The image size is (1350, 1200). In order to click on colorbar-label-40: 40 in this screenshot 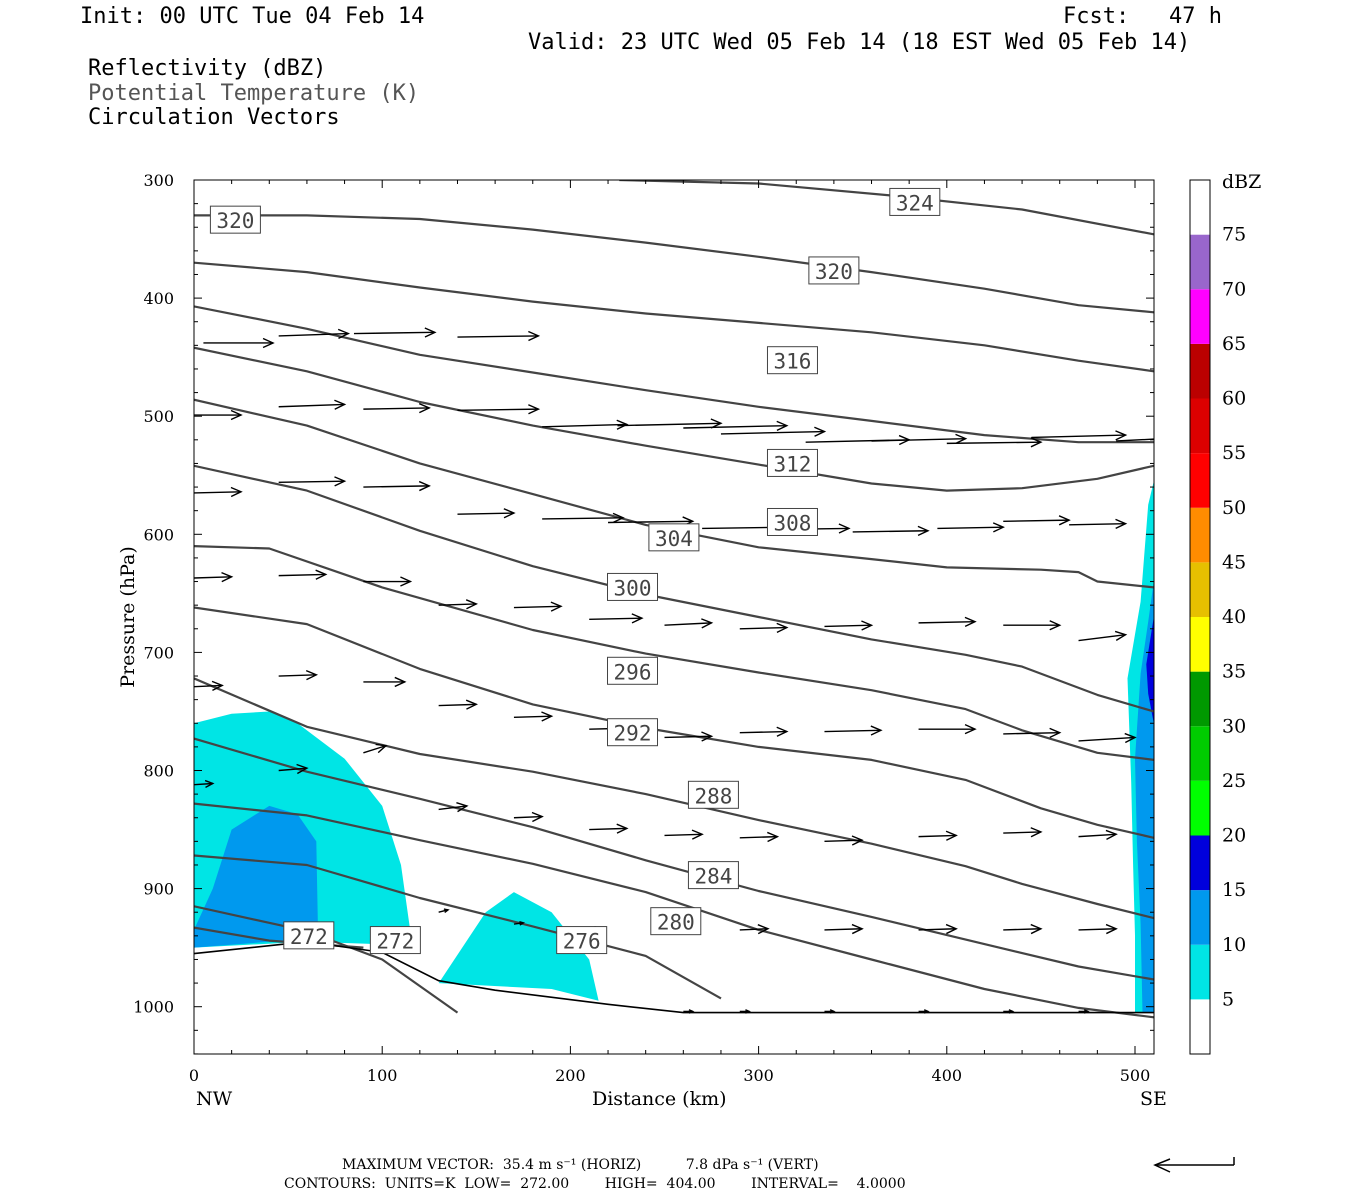, I will do `click(1234, 617)`.